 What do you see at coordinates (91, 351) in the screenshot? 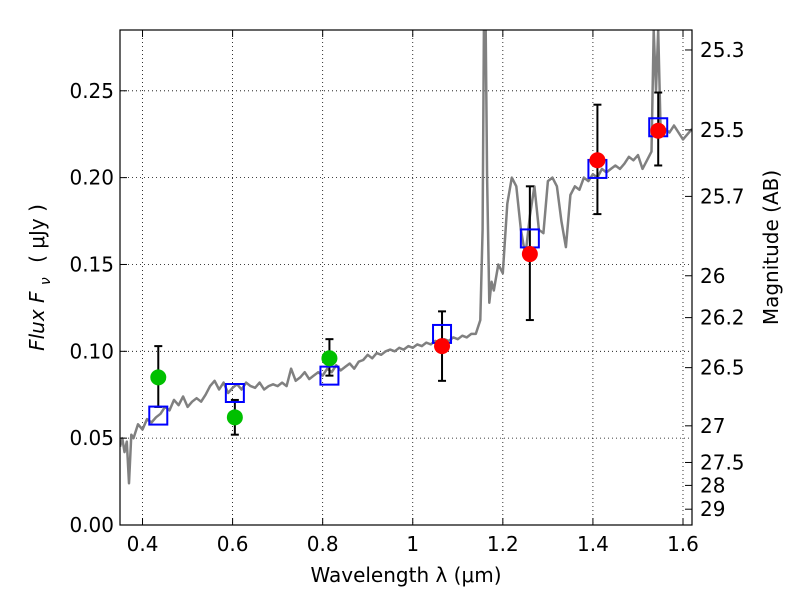
I see `y-tick-label: 0.10` at bounding box center [91, 351].